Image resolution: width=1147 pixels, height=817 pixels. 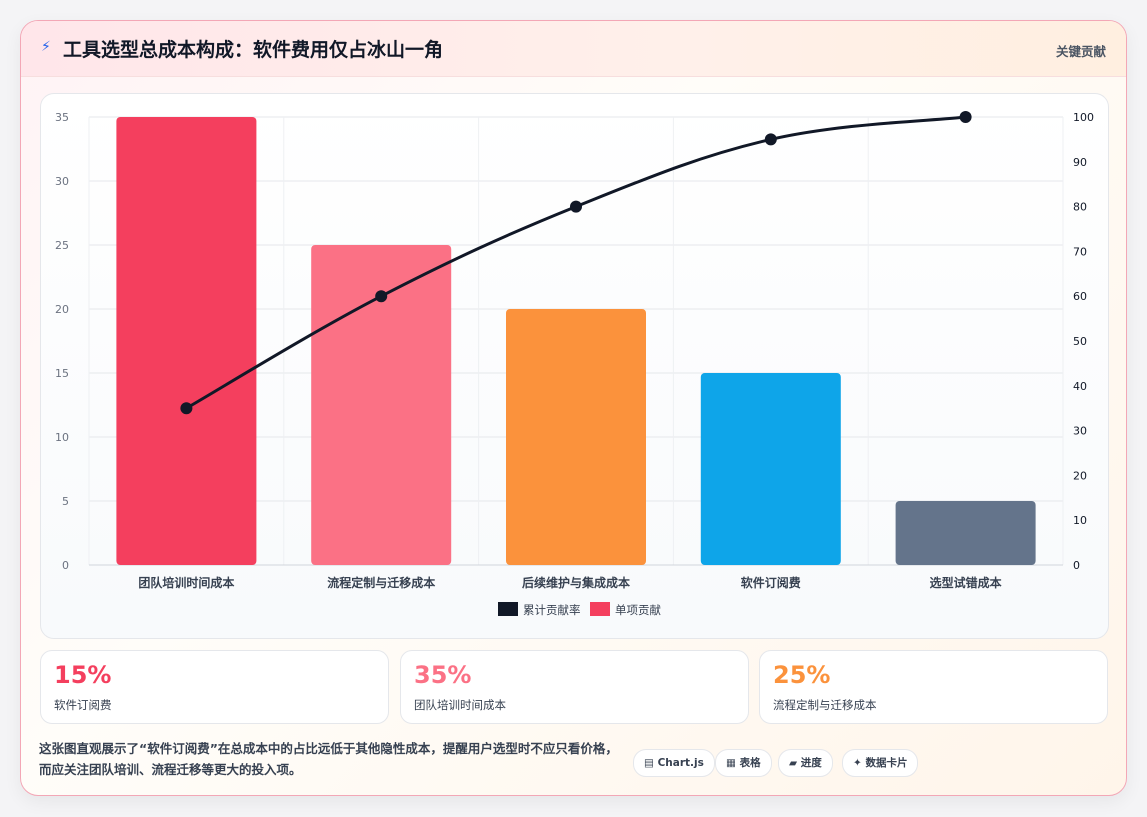 What do you see at coordinates (83, 675) in the screenshot?
I see `stat-value: 15%` at bounding box center [83, 675].